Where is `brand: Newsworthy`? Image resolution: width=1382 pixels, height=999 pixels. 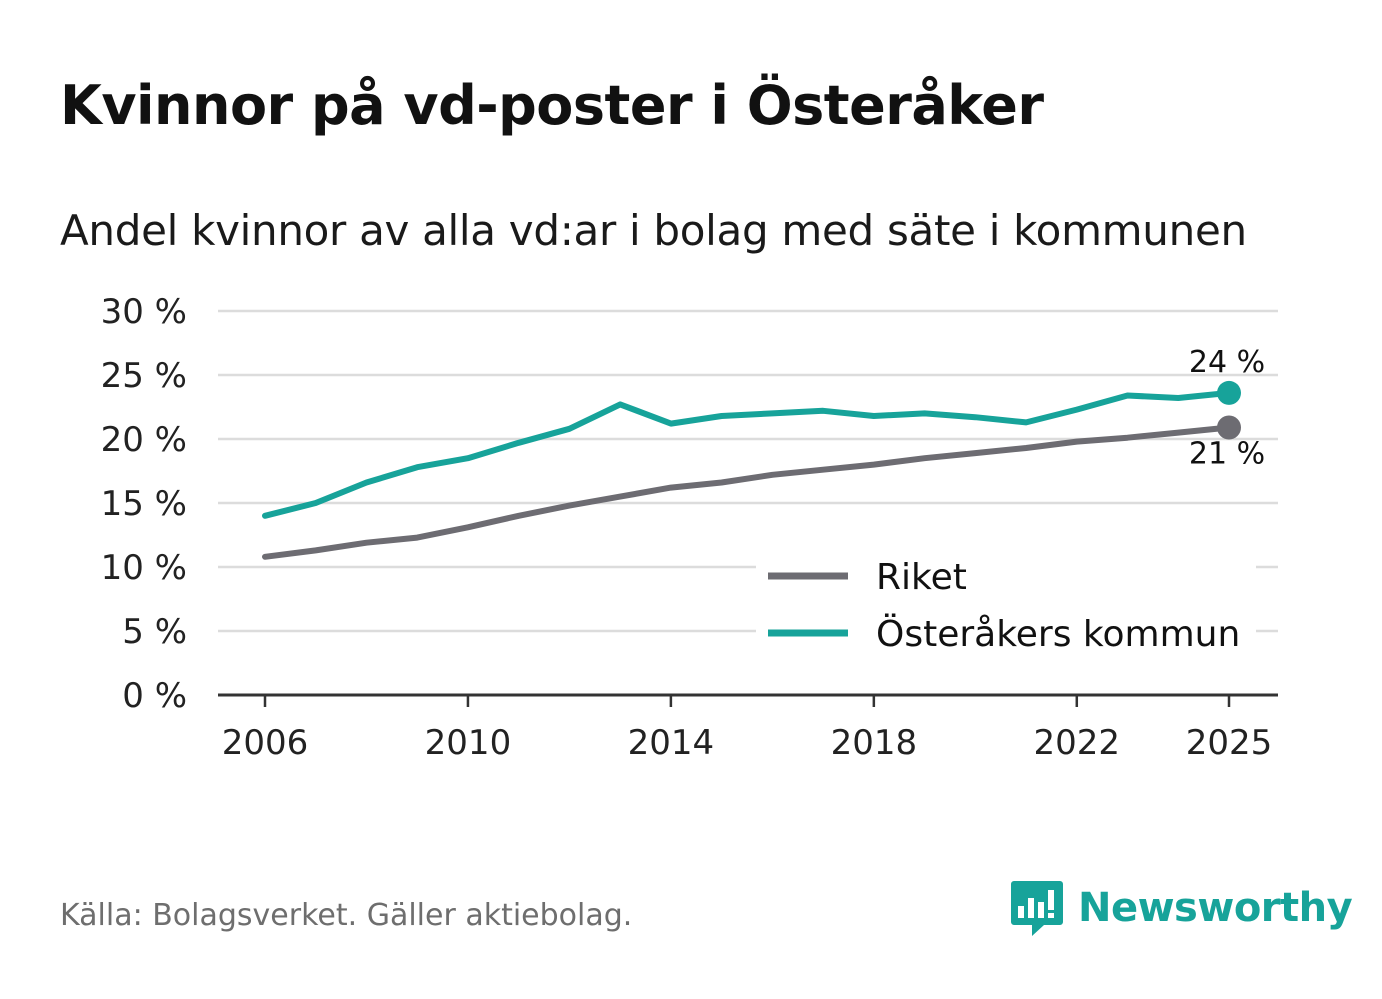 brand: Newsworthy is located at coordinates (1181, 908).